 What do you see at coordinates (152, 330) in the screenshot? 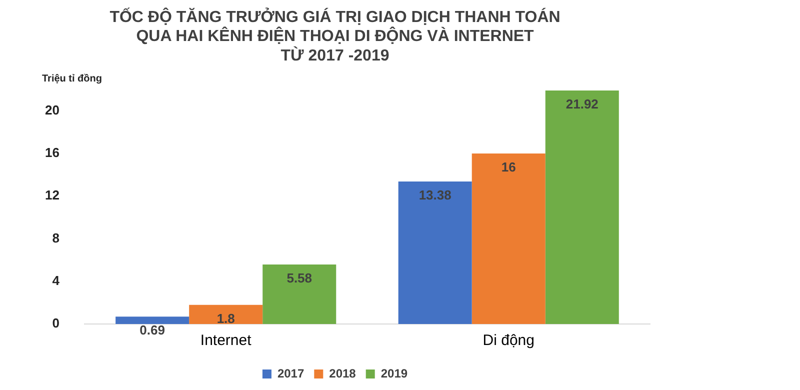
I see `data-label: 0.69` at bounding box center [152, 330].